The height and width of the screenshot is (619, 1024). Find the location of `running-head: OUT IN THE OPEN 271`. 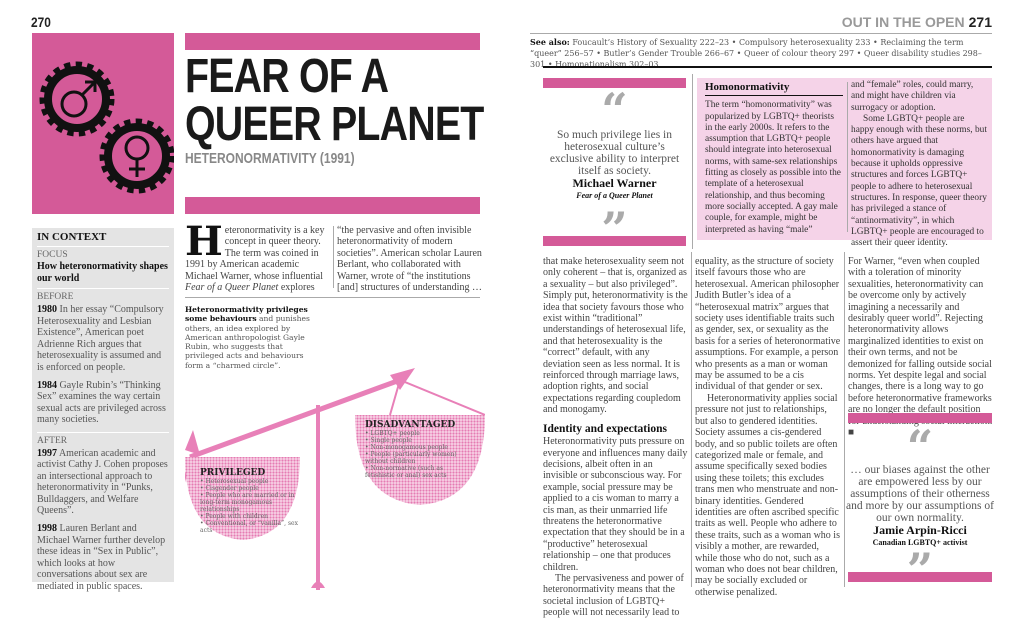

running-head: OUT IN THE OPEN 271 is located at coordinates (916, 22).